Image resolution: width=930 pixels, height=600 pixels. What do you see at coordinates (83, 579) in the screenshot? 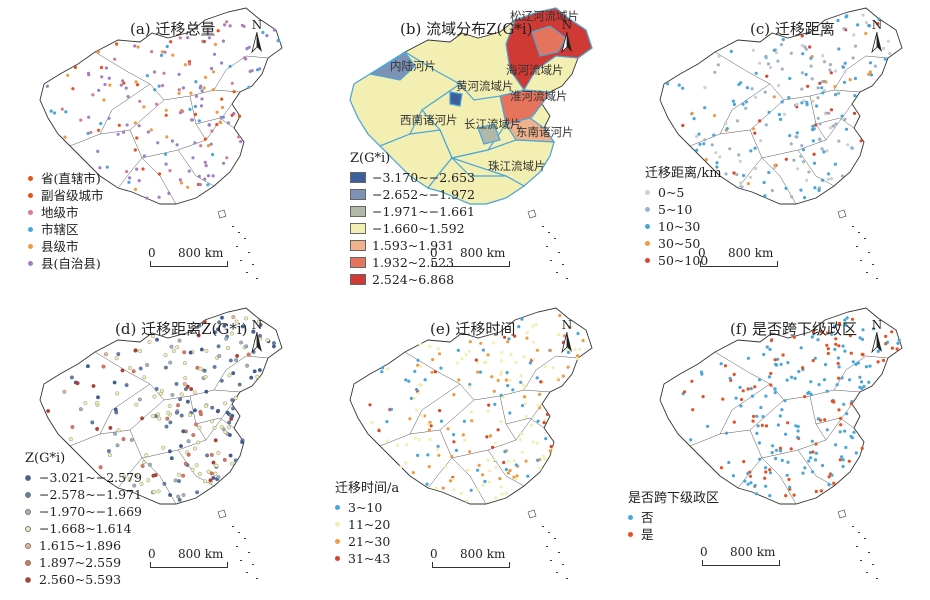
I see `legend-item: 2.560~5.593` at bounding box center [83, 579].